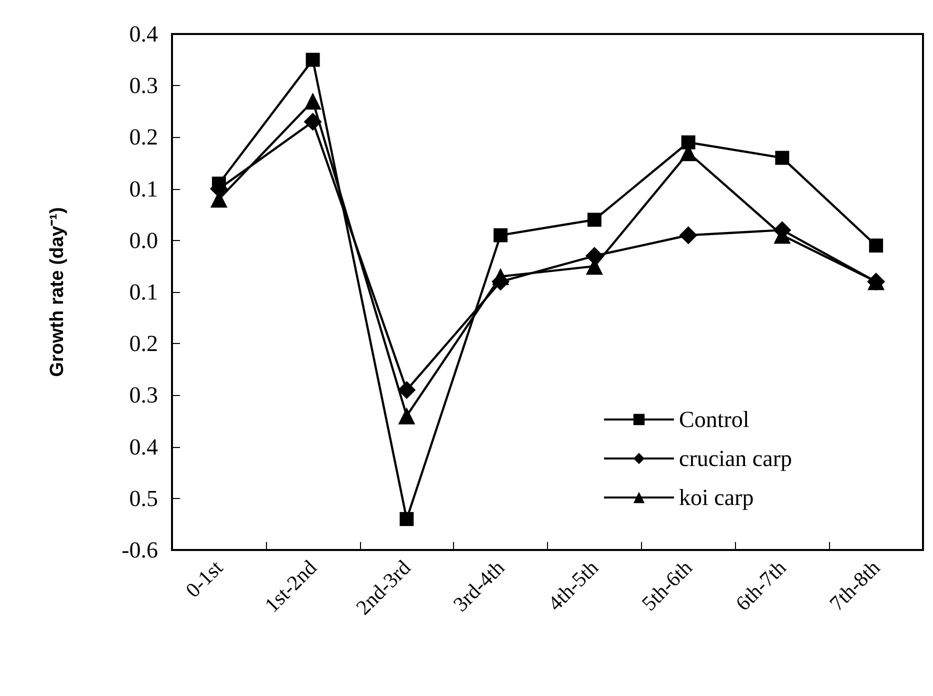 The image size is (933, 696). Describe the element at coordinates (143, 498) in the screenshot. I see `y-tick-label: 0.5` at that location.